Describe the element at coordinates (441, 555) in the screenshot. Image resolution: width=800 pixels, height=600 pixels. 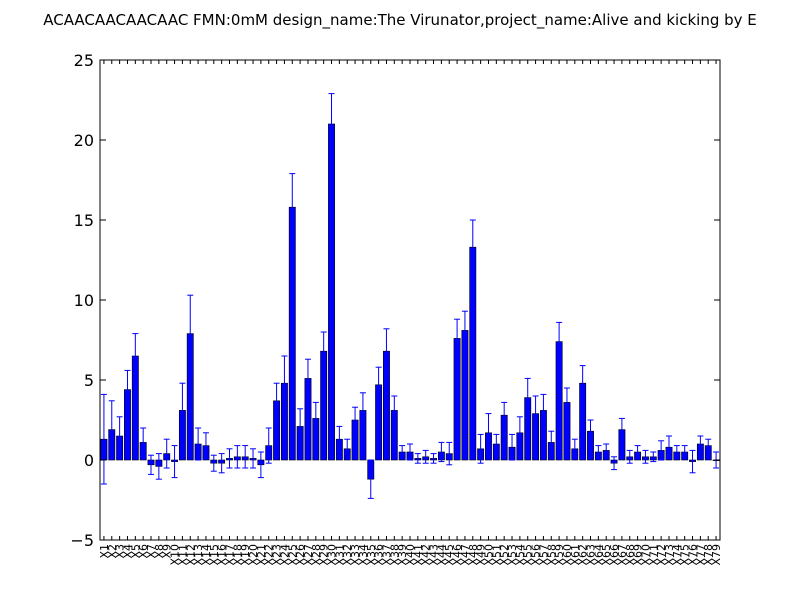
I see `x-tick-label: X44` at that location.